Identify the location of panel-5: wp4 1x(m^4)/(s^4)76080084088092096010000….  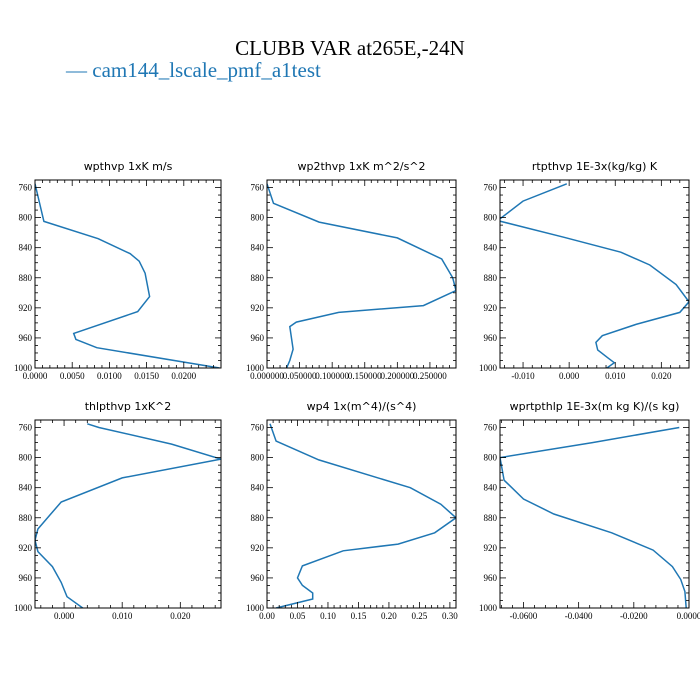
(352, 510).